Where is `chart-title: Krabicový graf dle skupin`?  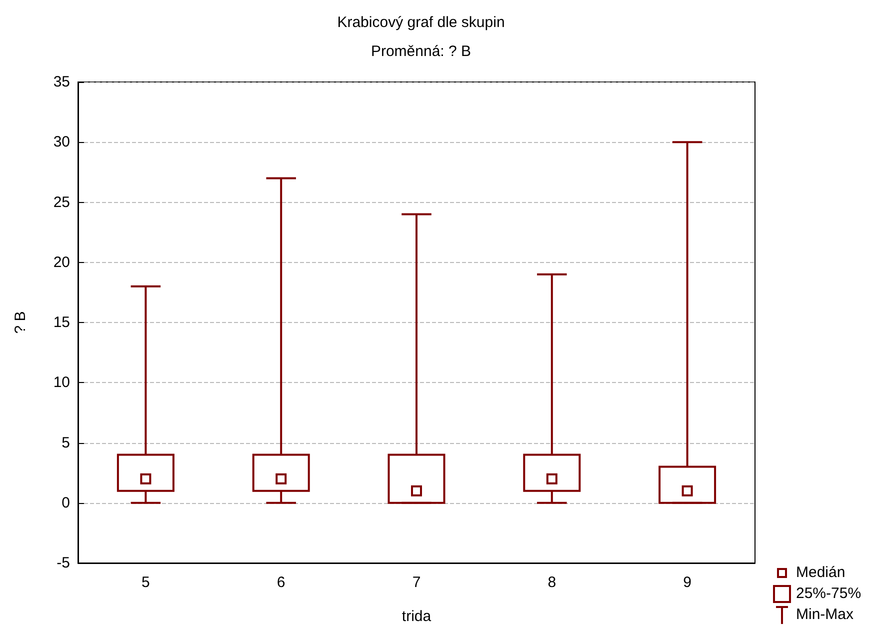
chart-title: Krabicový graf dle skupin is located at coordinates (421, 22).